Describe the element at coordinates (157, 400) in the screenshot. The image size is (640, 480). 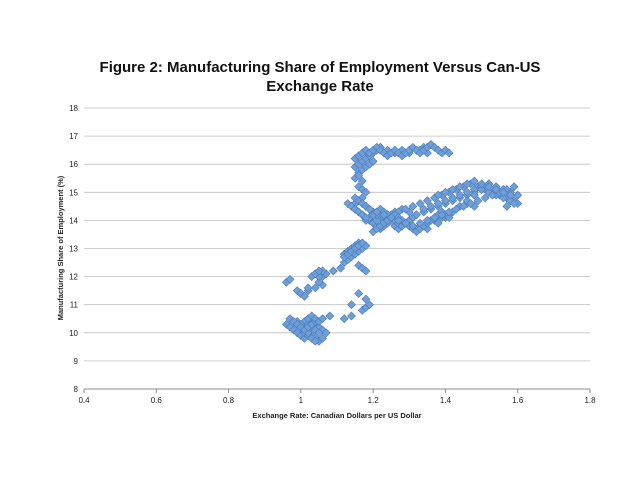
I see `x-tick-label: 0.6` at that location.